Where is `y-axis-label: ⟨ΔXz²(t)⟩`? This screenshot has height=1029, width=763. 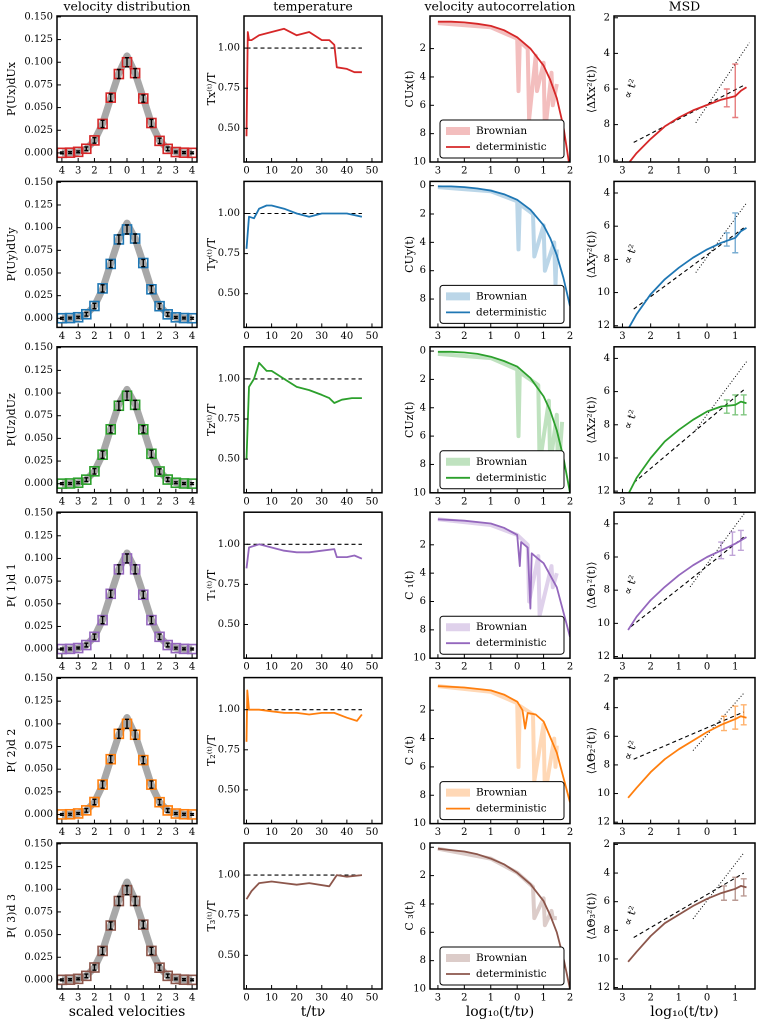 y-axis-label: ⟨ΔXz²(t)⟩ is located at coordinates (591, 420).